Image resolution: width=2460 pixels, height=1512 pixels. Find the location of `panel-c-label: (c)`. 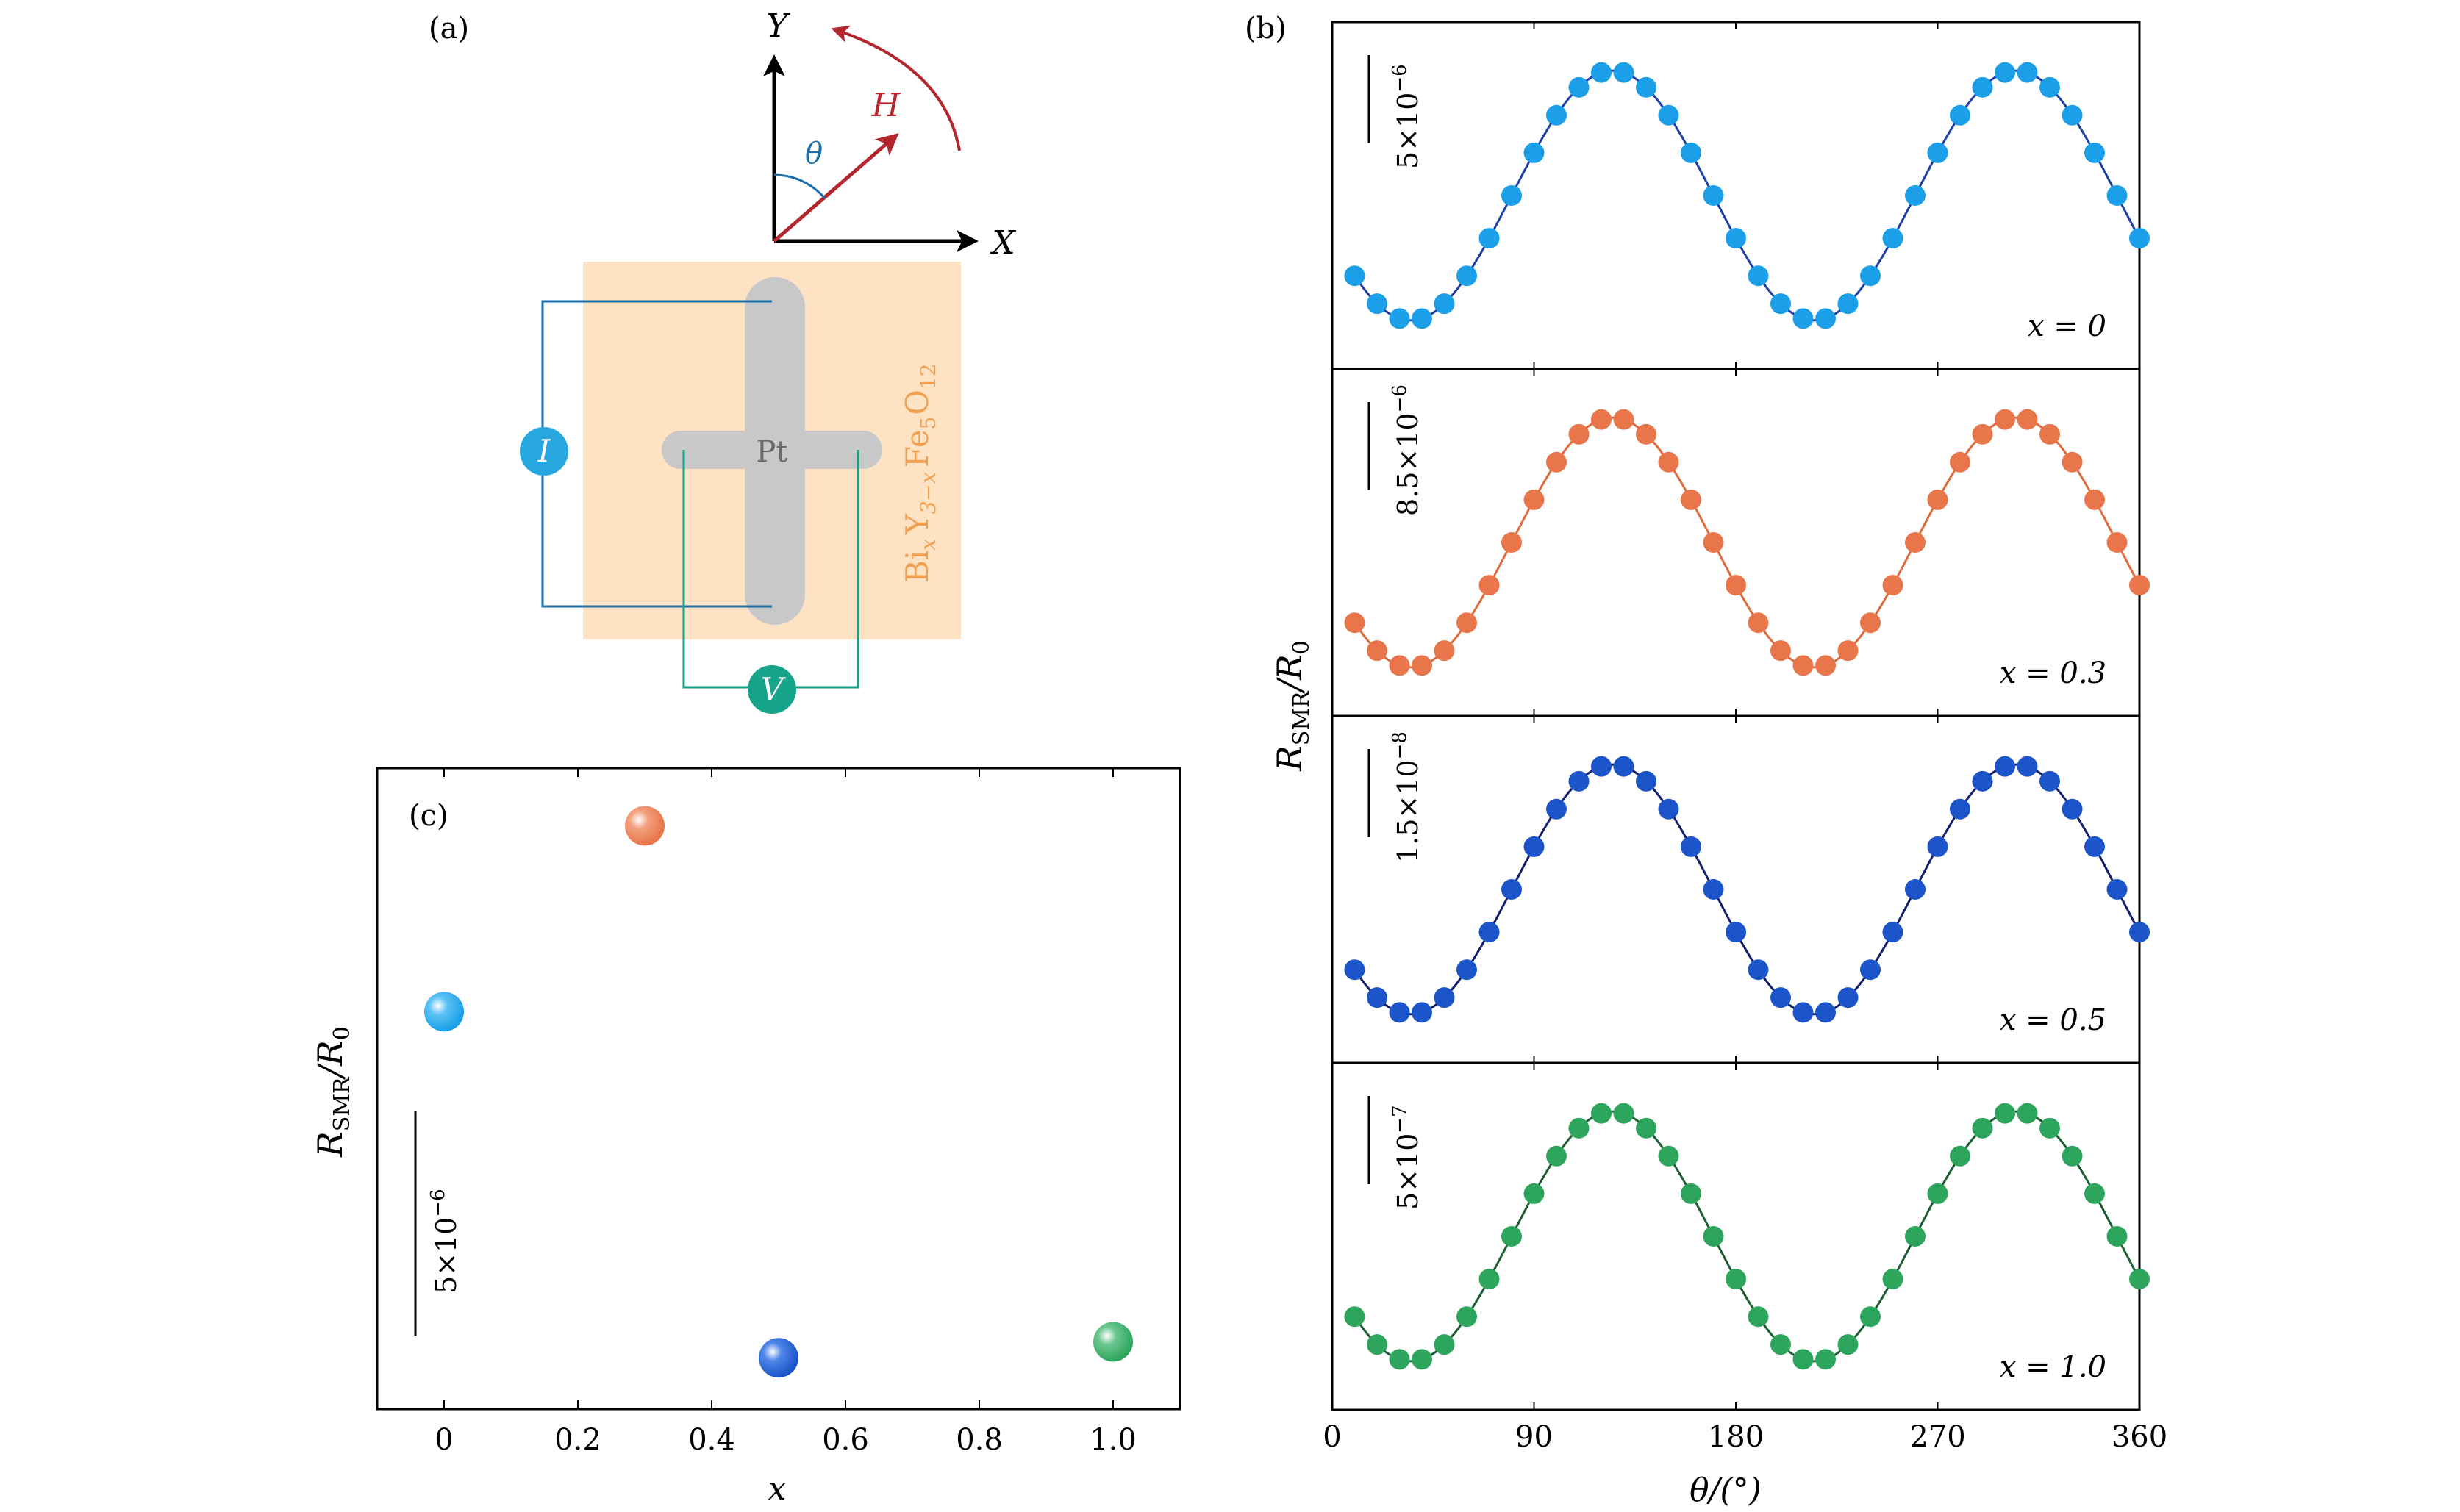

panel-c-label: (c) is located at coordinates (428, 816).